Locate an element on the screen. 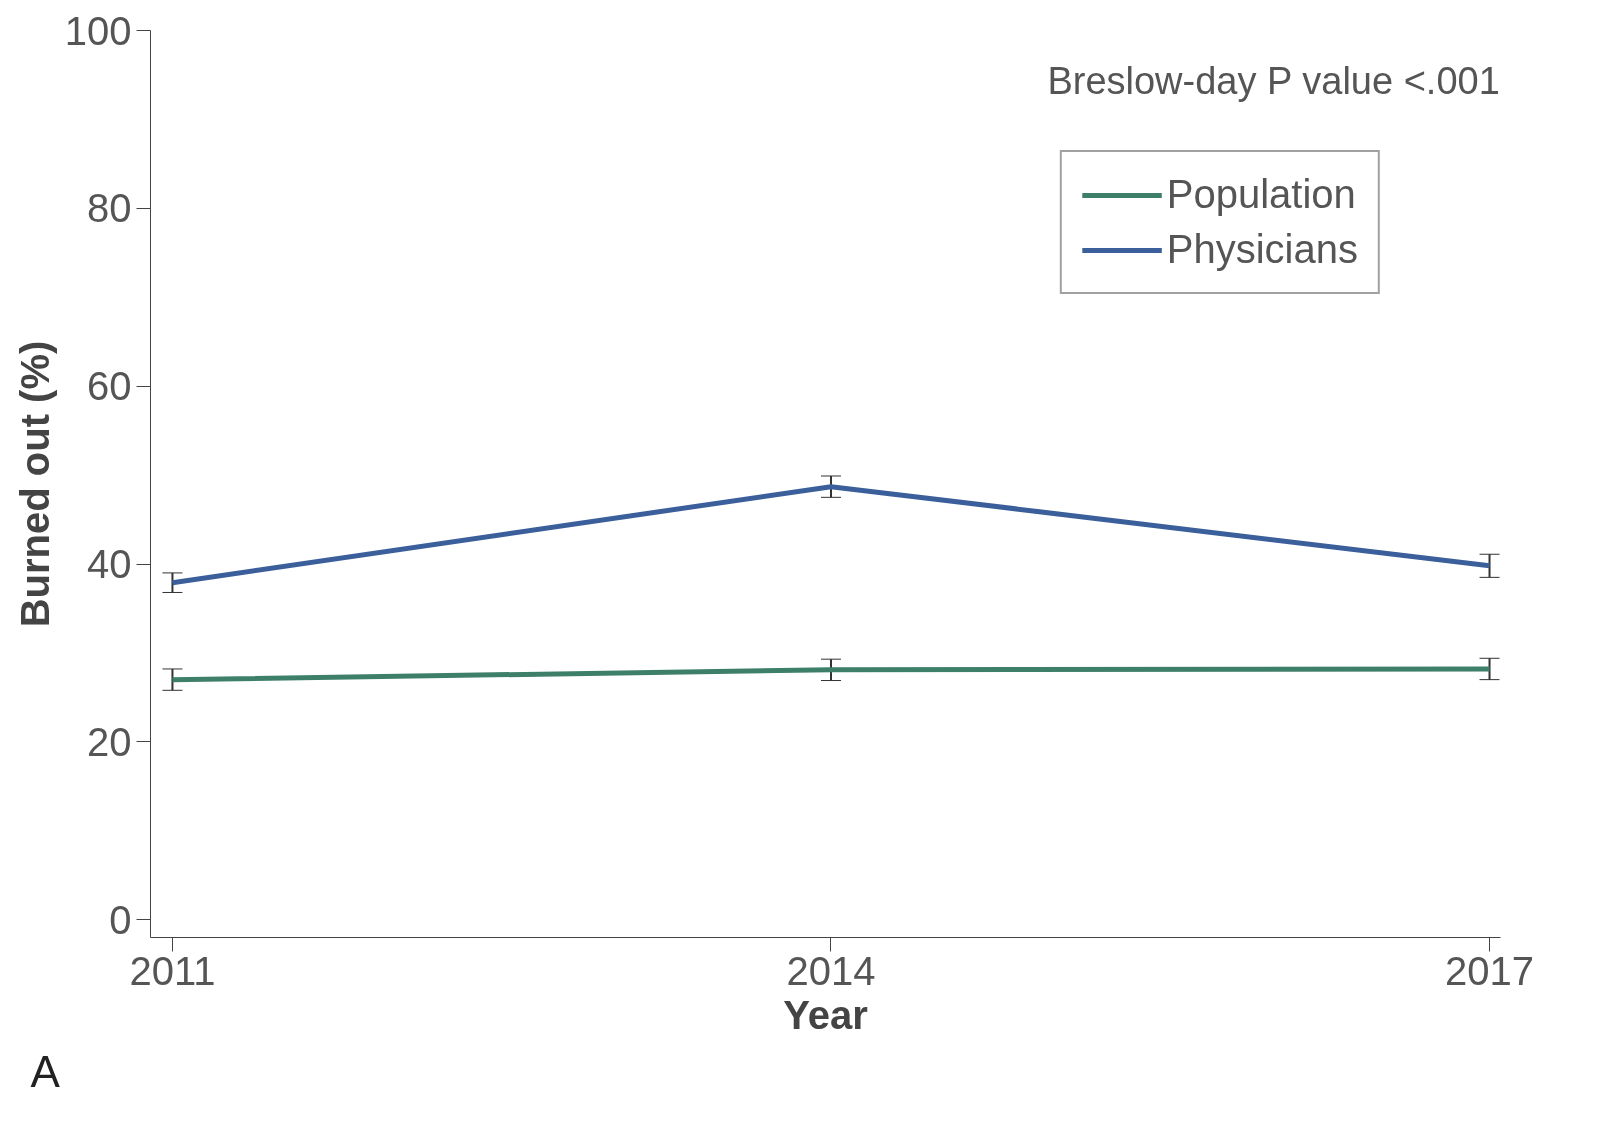  x-tick-label: 2017 is located at coordinates (1490, 970).